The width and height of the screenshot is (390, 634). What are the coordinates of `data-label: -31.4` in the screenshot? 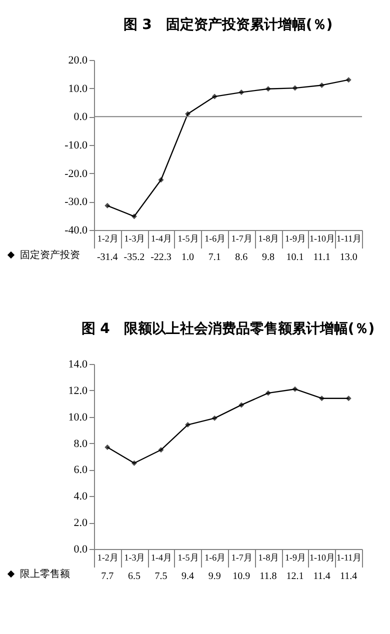 It's located at (107, 257).